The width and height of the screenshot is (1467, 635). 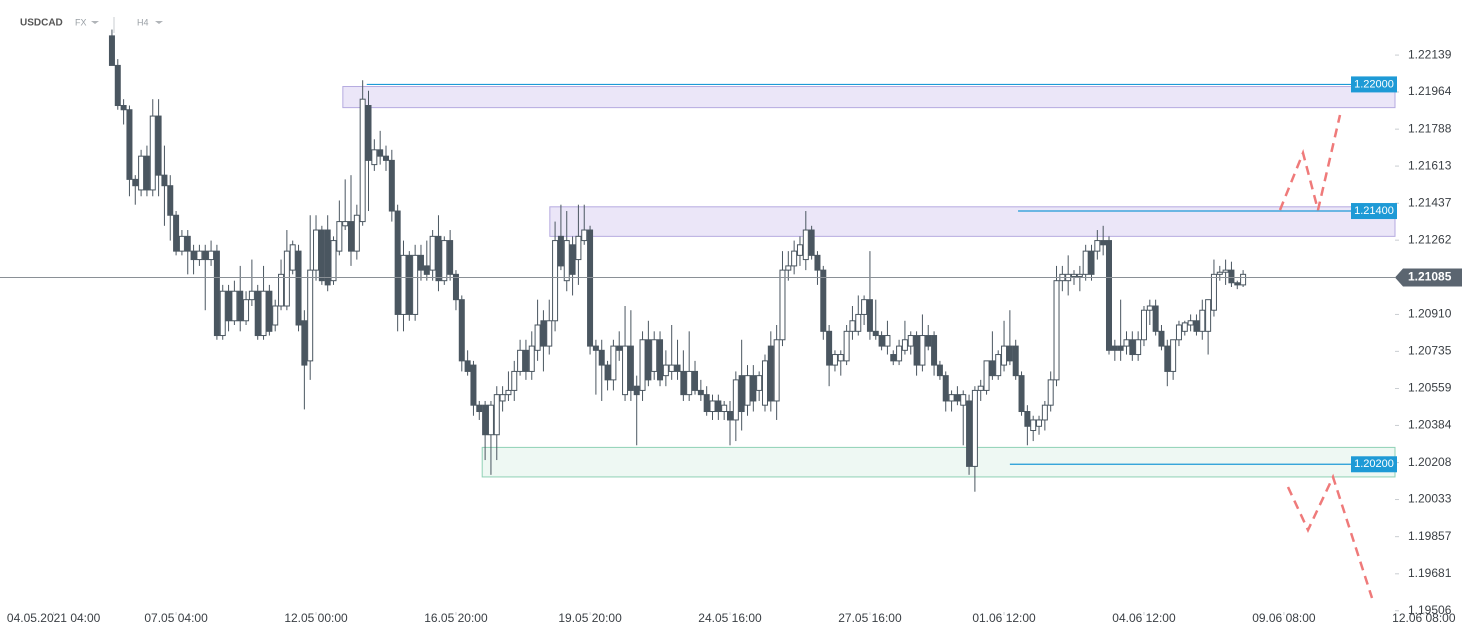 What do you see at coordinates (1374, 84) in the screenshot?
I see `level-label: 1.22000` at bounding box center [1374, 84].